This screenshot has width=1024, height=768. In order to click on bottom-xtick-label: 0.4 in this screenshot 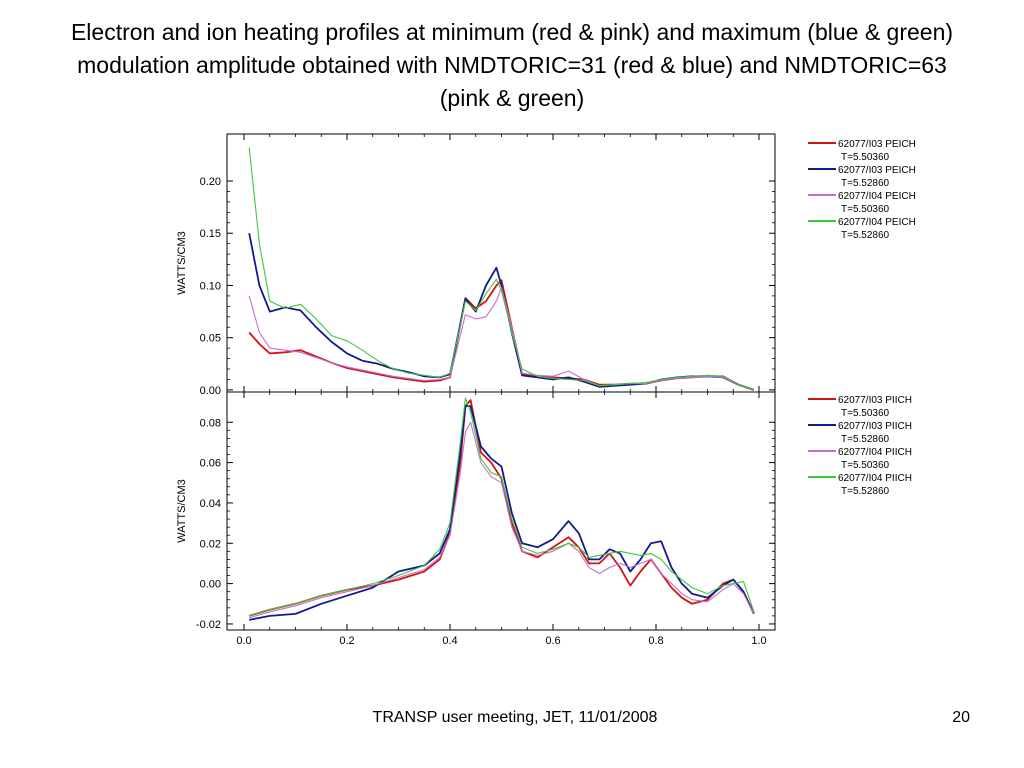, I will do `click(449, 641)`.